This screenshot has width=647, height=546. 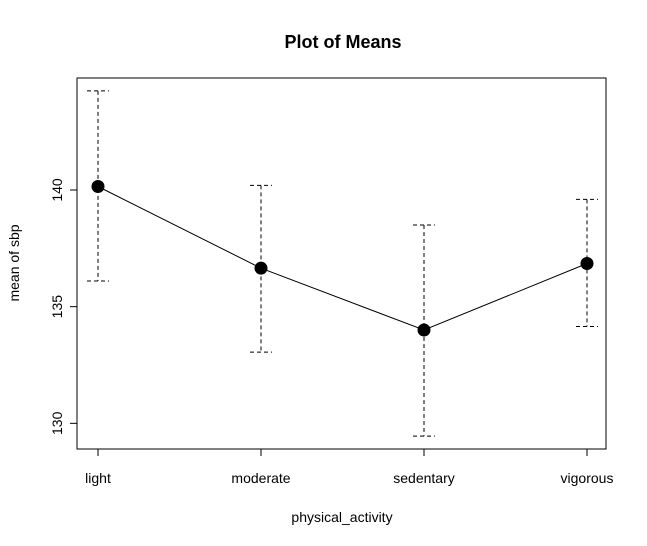 I want to click on x-tick-label: sedentary, so click(x=423, y=478).